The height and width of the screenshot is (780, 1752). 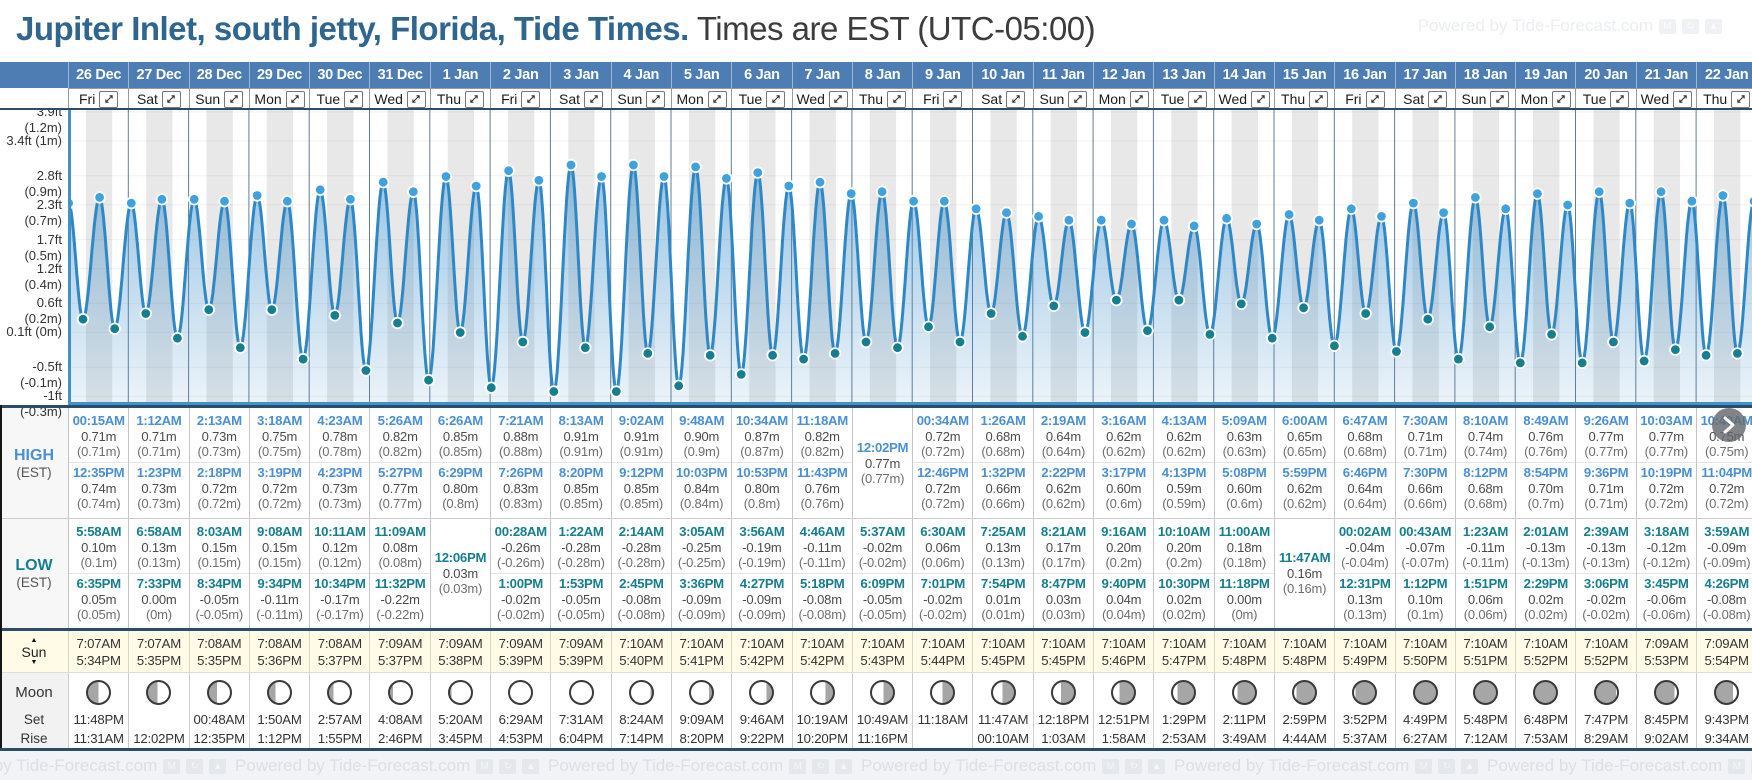 I want to click on low-tide-time: 7:25AM, so click(x=1003, y=531).